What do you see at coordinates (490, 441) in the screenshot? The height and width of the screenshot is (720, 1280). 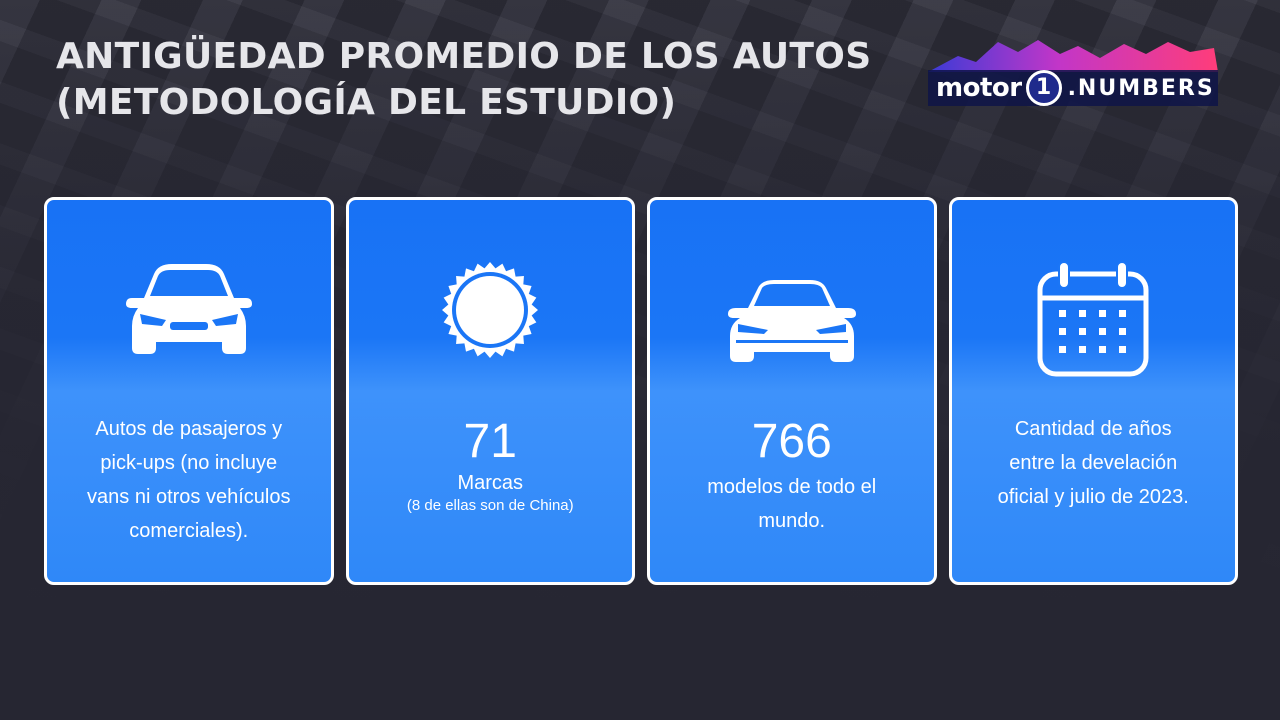 I see `brands-count: 71` at bounding box center [490, 441].